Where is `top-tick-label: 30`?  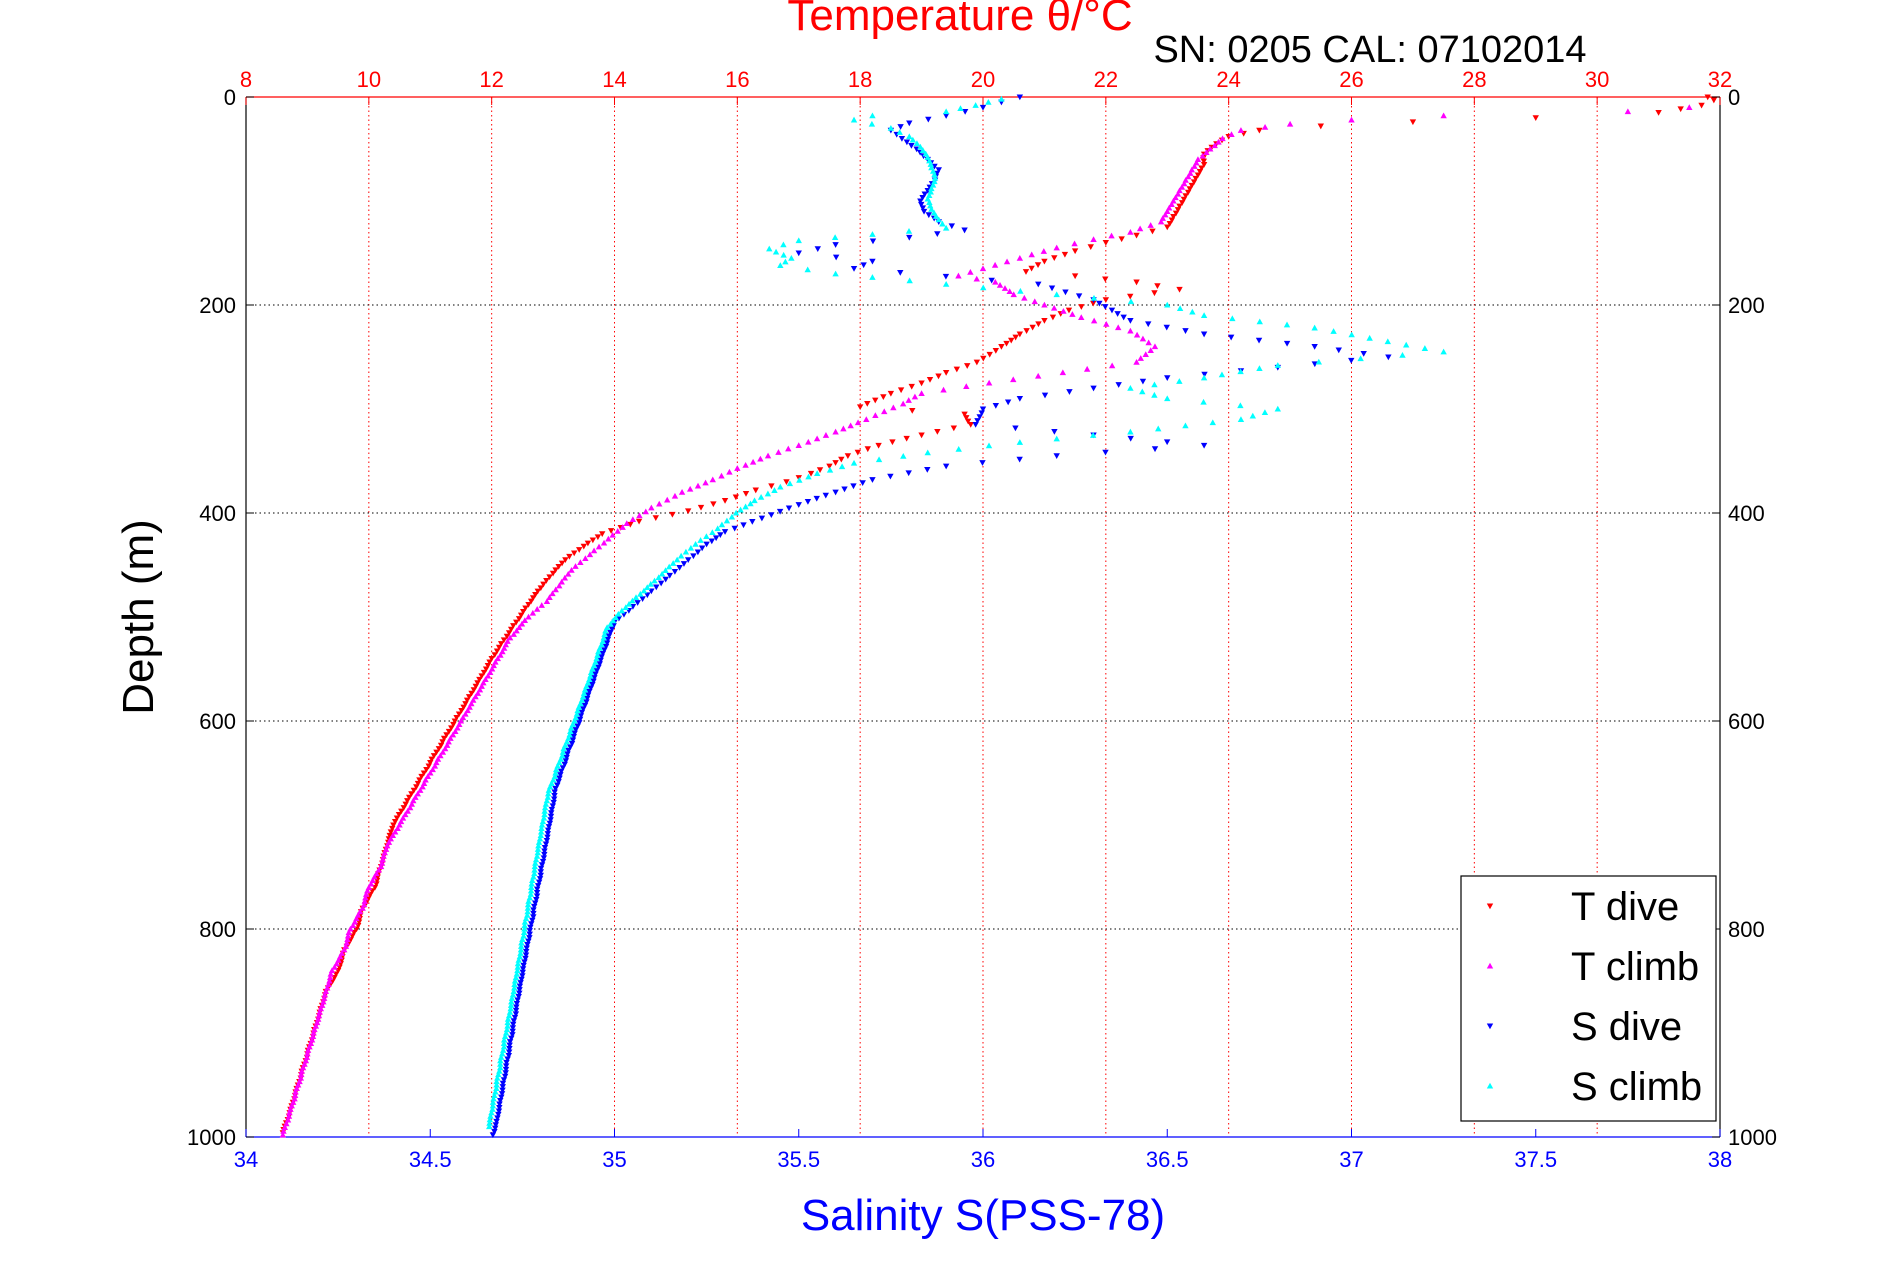
top-tick-label: 30 is located at coordinates (1597, 79).